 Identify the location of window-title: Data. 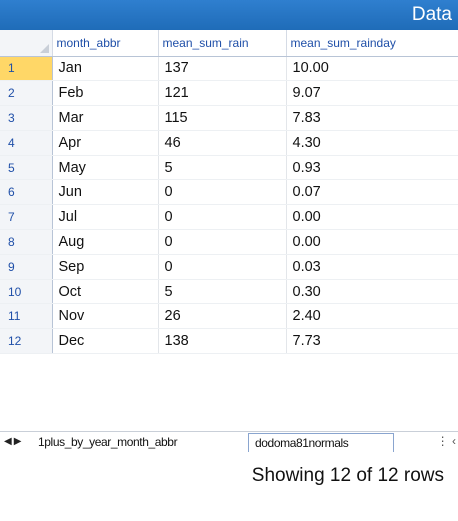
(431, 14).